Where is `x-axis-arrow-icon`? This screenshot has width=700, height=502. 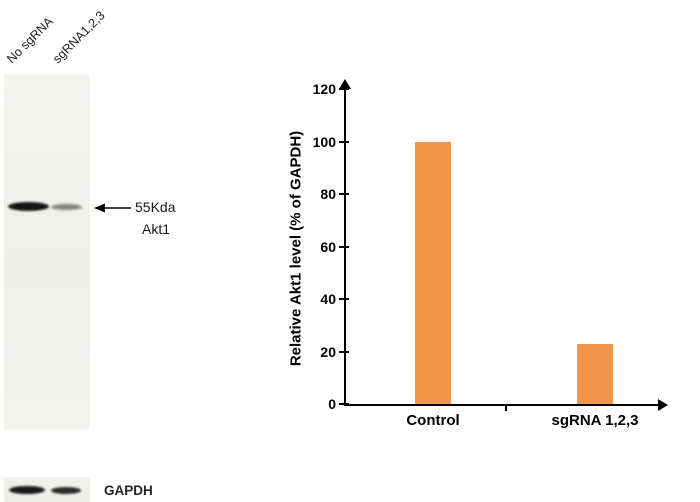 x-axis-arrow-icon is located at coordinates (663, 405).